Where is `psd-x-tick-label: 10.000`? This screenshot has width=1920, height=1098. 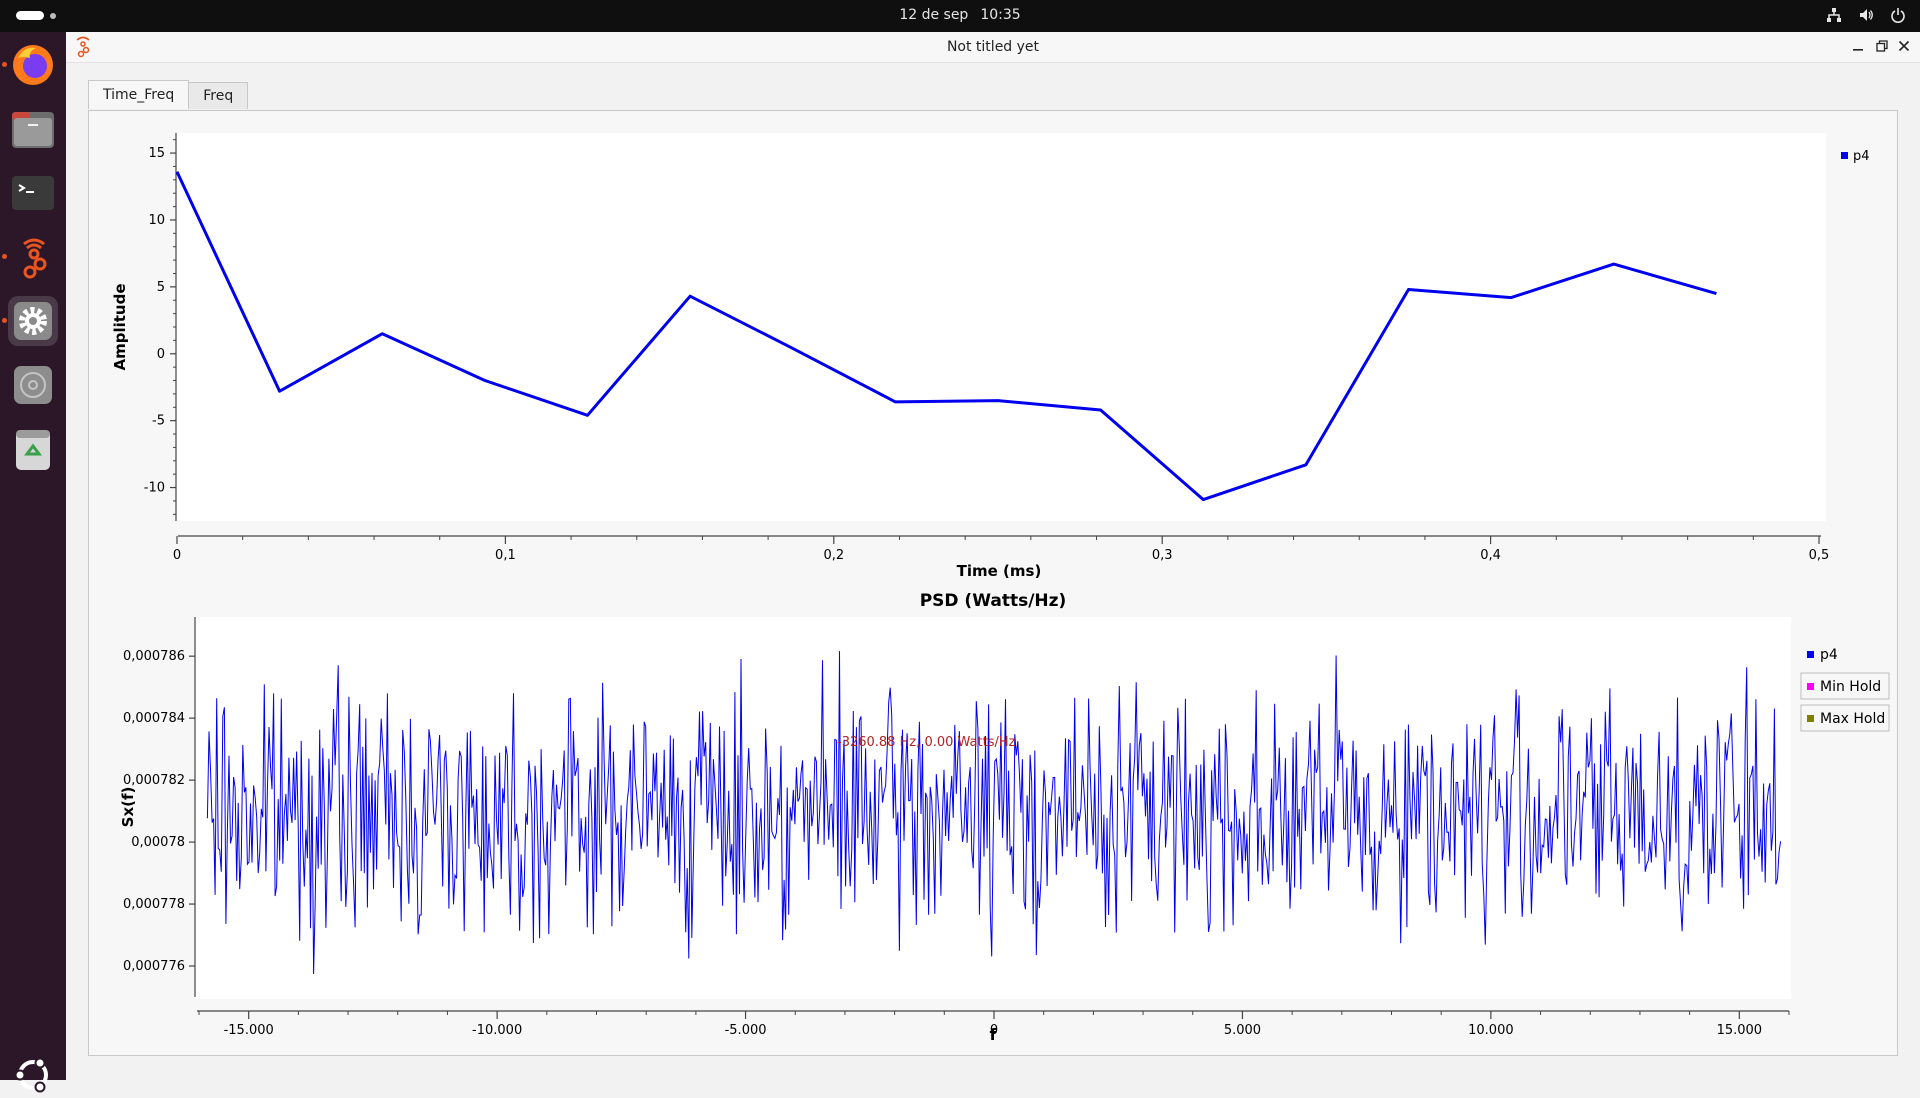
psd-x-tick-label: 10.000 is located at coordinates (1491, 1030).